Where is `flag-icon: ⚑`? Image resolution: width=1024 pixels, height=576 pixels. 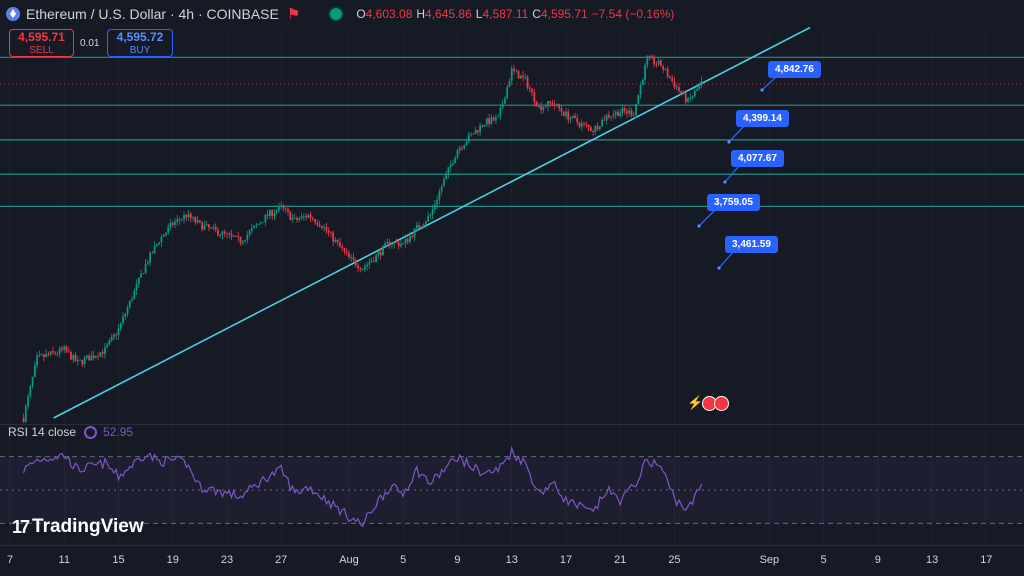 flag-icon: ⚑ is located at coordinates (293, 14).